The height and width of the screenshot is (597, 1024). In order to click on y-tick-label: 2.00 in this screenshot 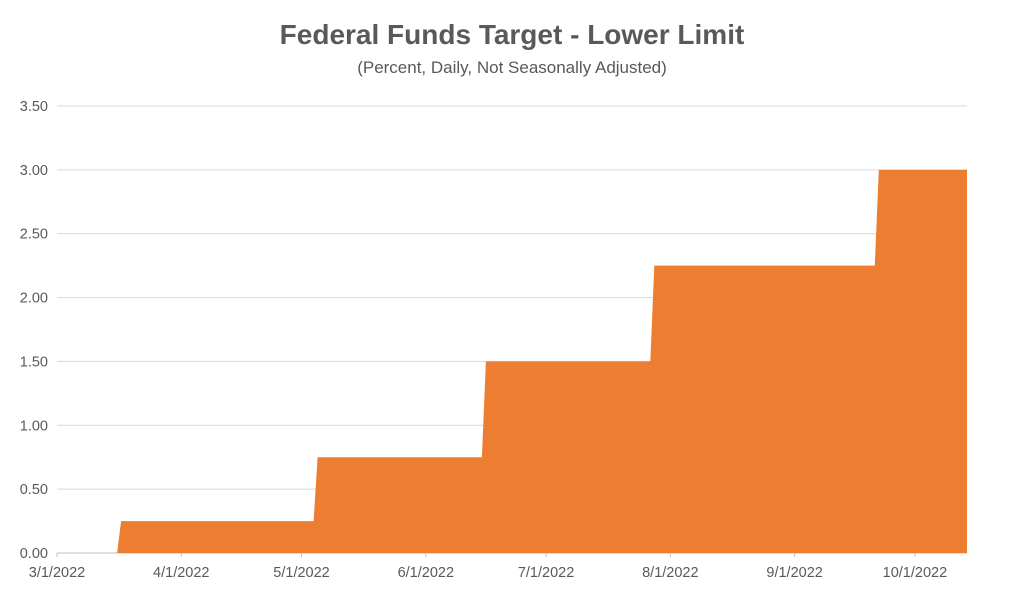, I will do `click(34, 299)`.